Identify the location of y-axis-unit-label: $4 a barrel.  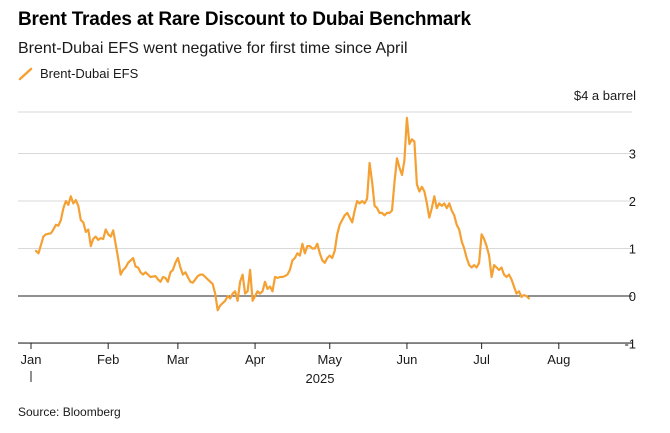
(605, 95).